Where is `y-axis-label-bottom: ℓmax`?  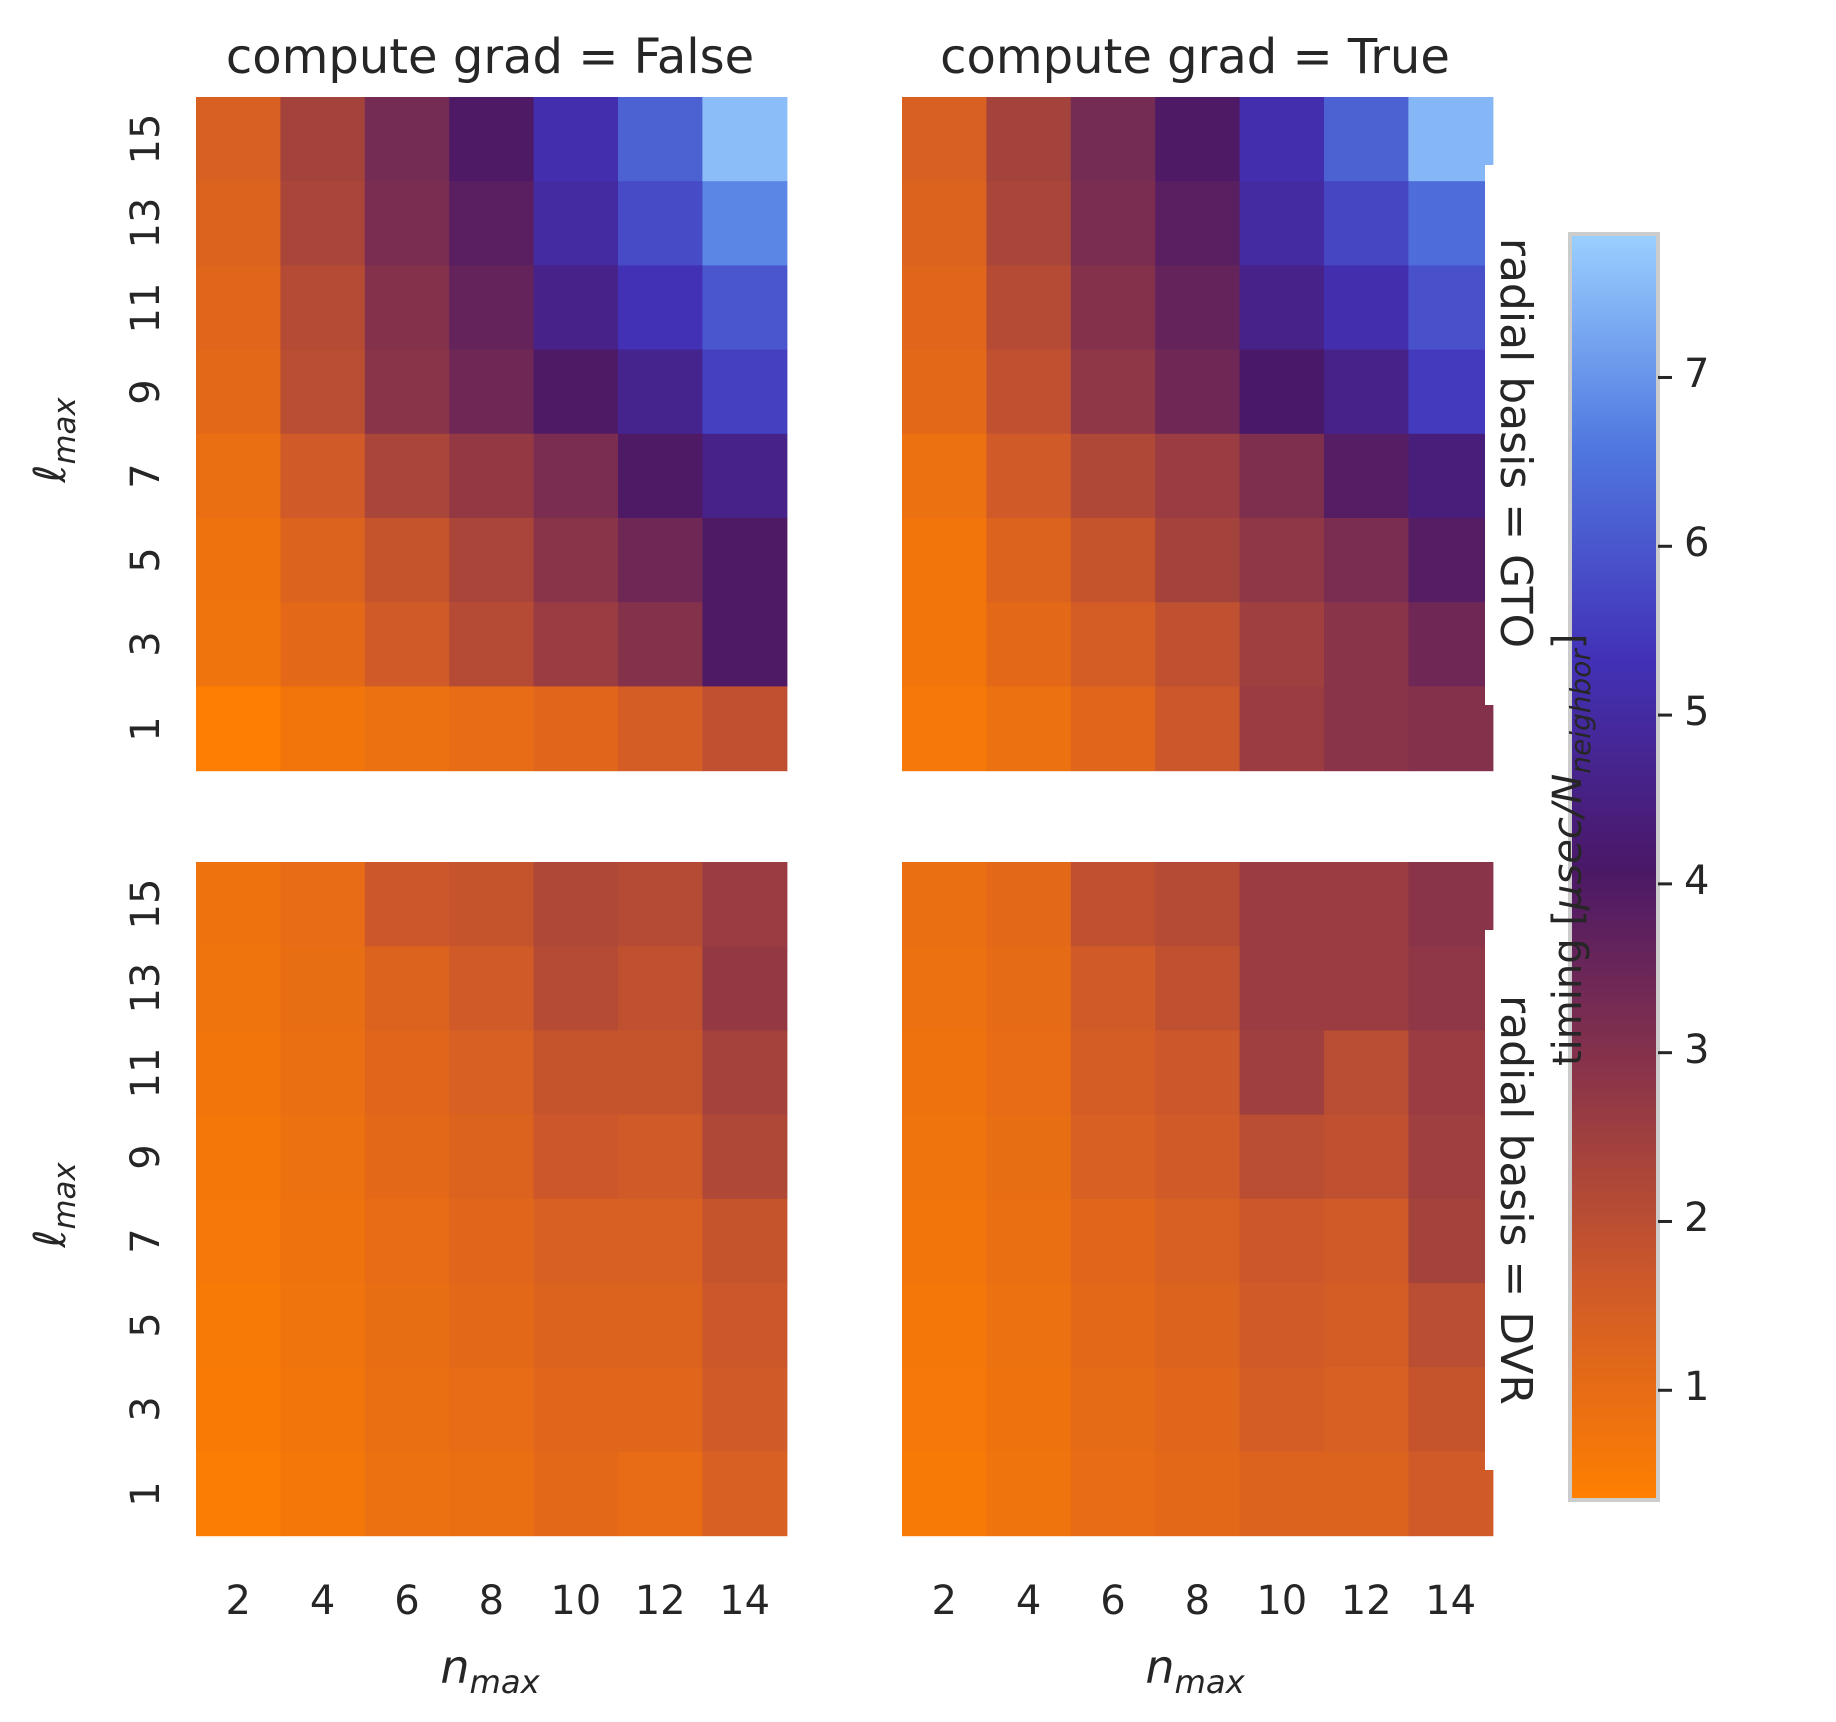 y-axis-label-bottom: ℓmax is located at coordinates (54, 1205).